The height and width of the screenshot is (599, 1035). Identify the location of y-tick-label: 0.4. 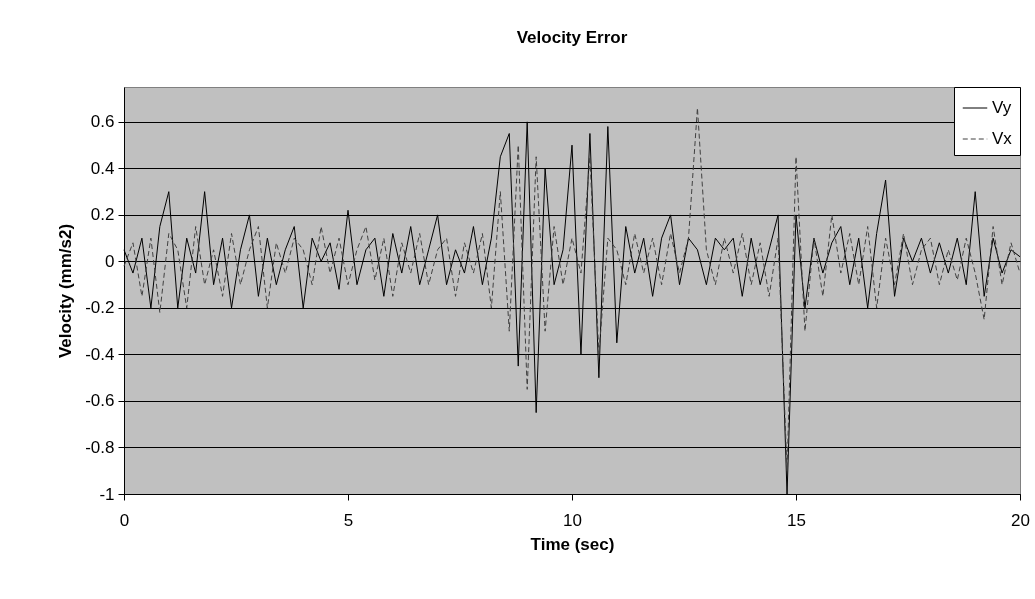
(102, 168).